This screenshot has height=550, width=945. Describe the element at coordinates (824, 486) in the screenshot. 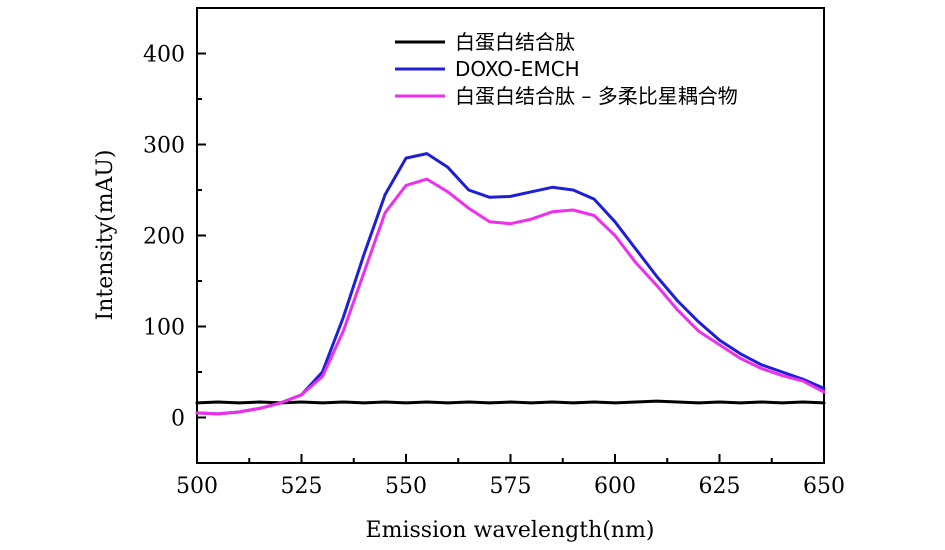

I see `x-tick-label: 650` at that location.